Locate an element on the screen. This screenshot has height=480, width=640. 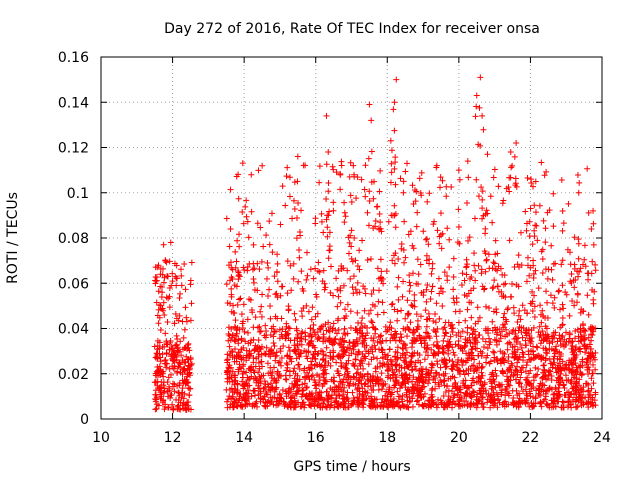
y-tick-label: 0.02 is located at coordinates (73, 375).